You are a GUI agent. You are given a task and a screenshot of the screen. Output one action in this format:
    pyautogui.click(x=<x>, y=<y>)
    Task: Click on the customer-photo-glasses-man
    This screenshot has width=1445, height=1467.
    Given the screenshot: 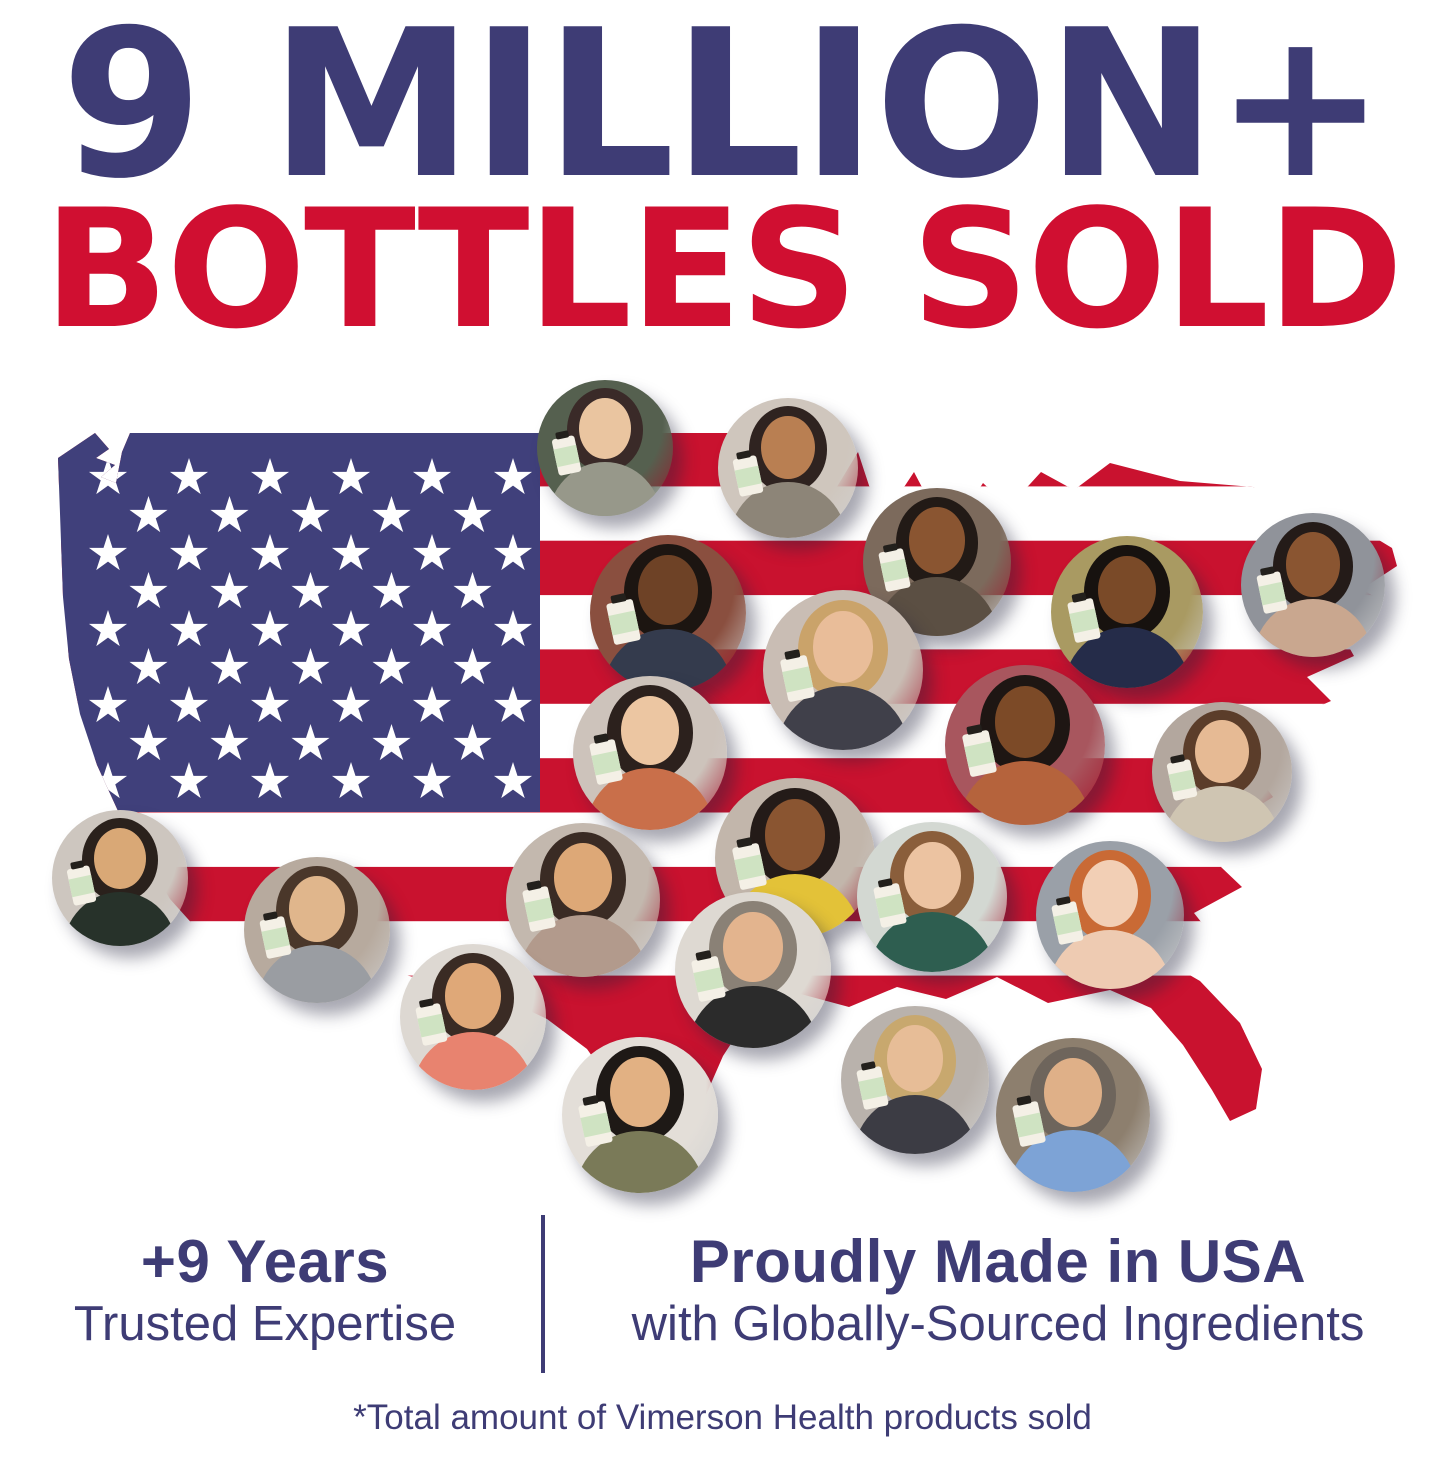 What is the action you would take?
    pyautogui.click(x=317, y=930)
    